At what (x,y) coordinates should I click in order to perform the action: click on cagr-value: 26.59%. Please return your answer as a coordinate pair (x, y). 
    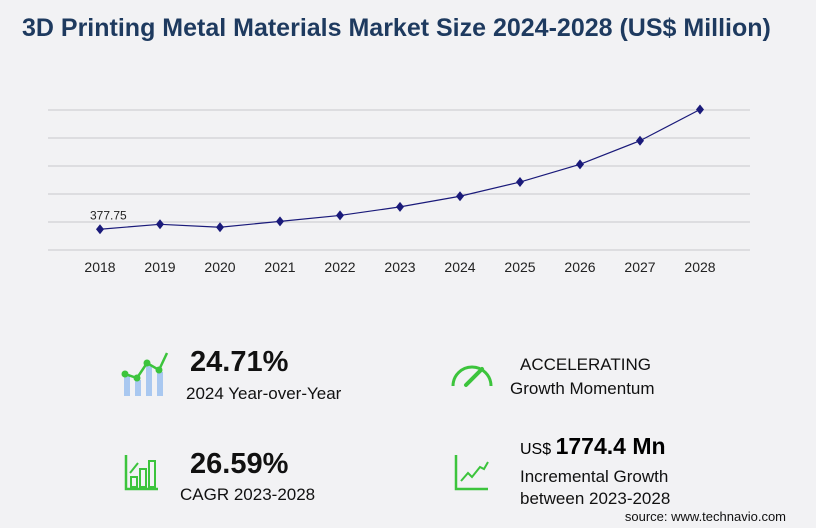
    Looking at the image, I should click on (239, 464).